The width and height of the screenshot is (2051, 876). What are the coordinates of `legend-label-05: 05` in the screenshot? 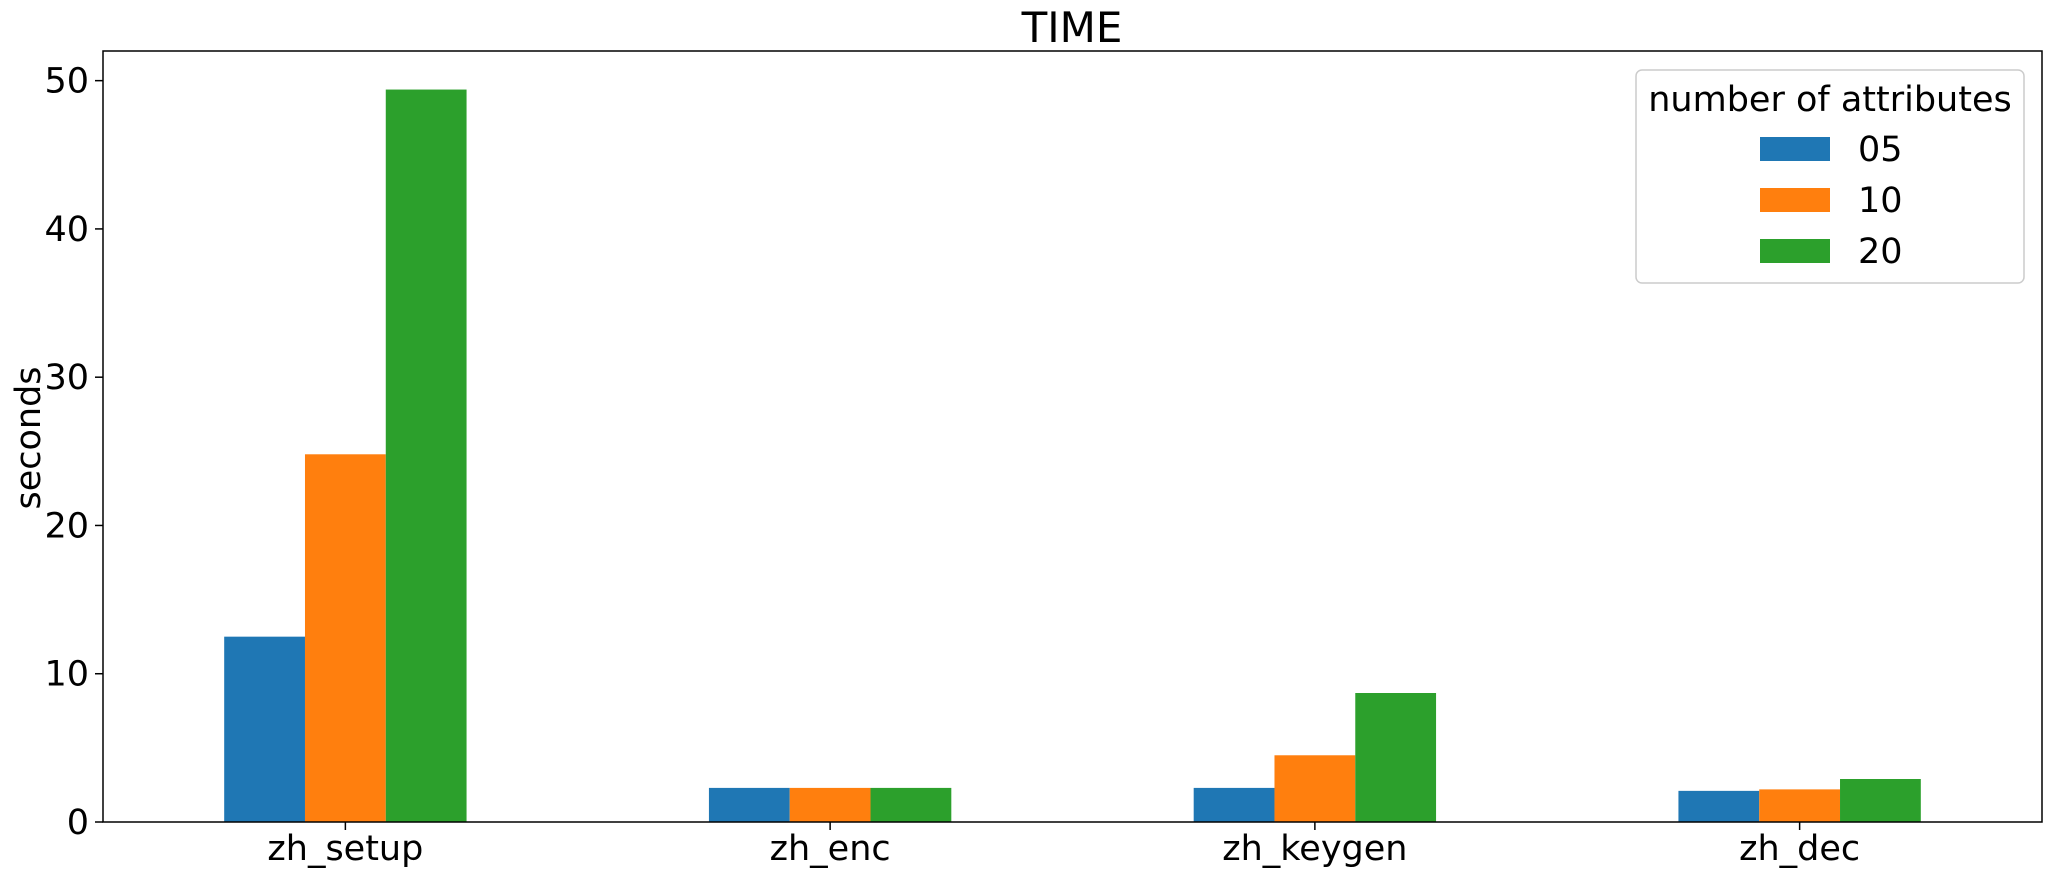 It's located at (1880, 150).